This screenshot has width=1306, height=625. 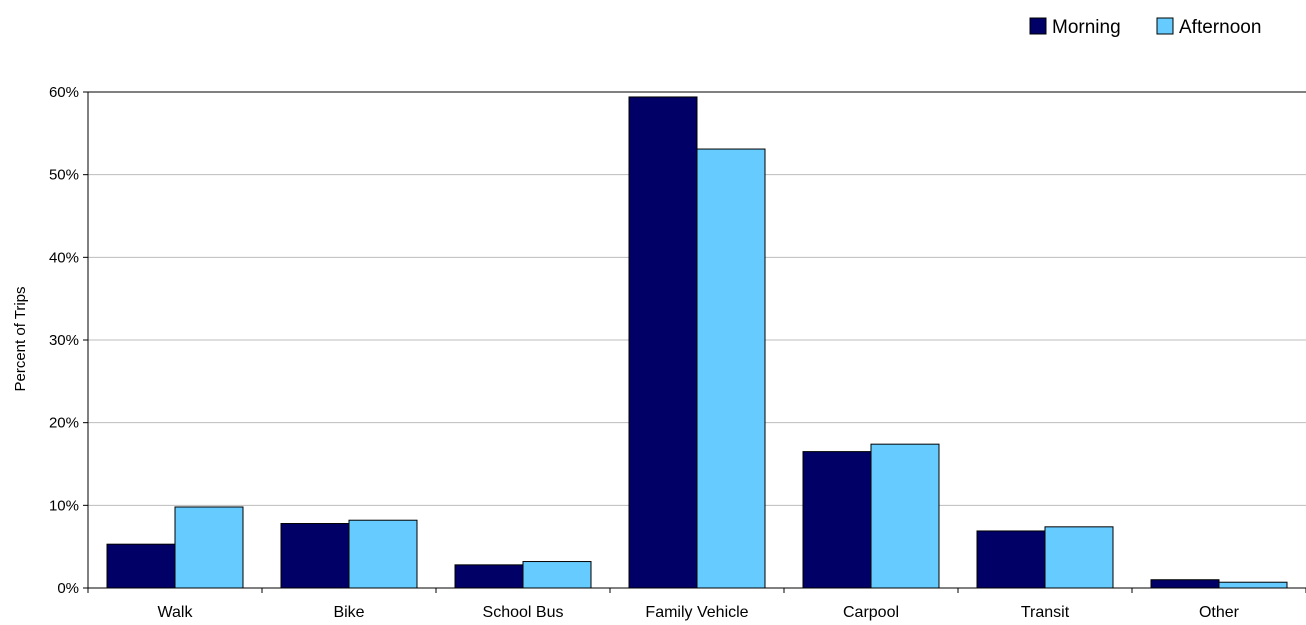 What do you see at coordinates (1220, 27) in the screenshot?
I see `legend-label-afternoon: Afternoon` at bounding box center [1220, 27].